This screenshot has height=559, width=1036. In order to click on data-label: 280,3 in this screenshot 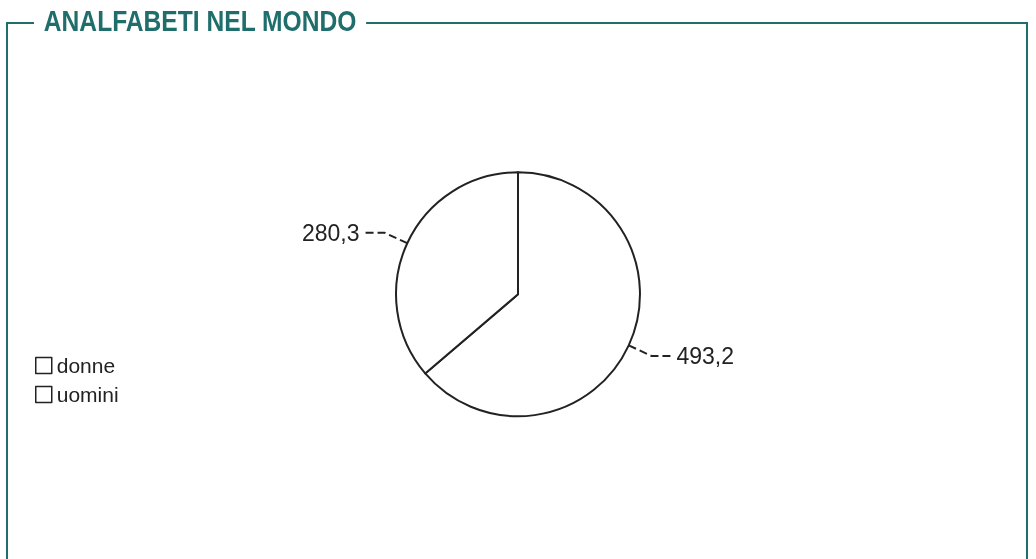, I will do `click(331, 232)`.